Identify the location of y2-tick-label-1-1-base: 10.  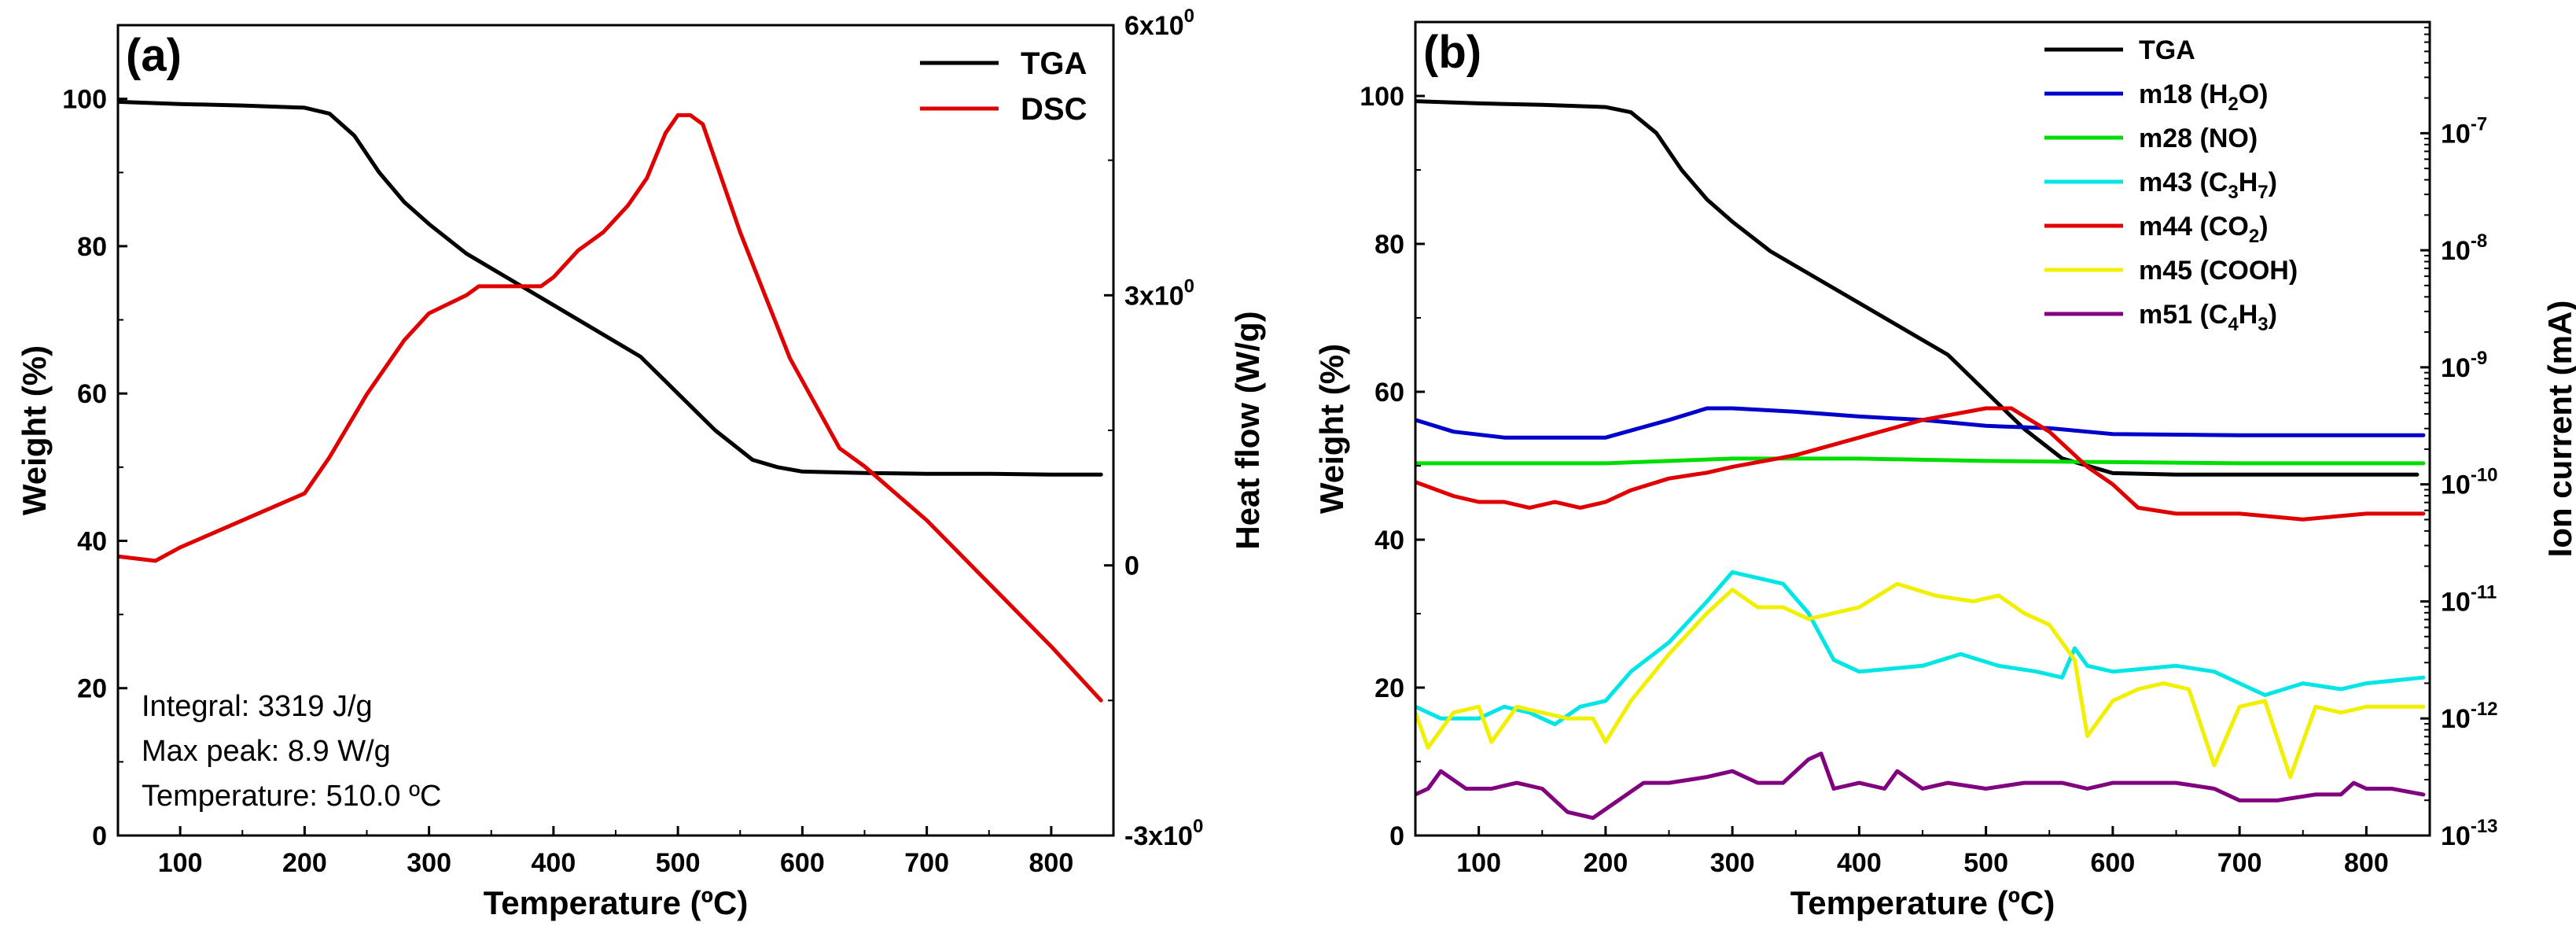
(2456, 719).